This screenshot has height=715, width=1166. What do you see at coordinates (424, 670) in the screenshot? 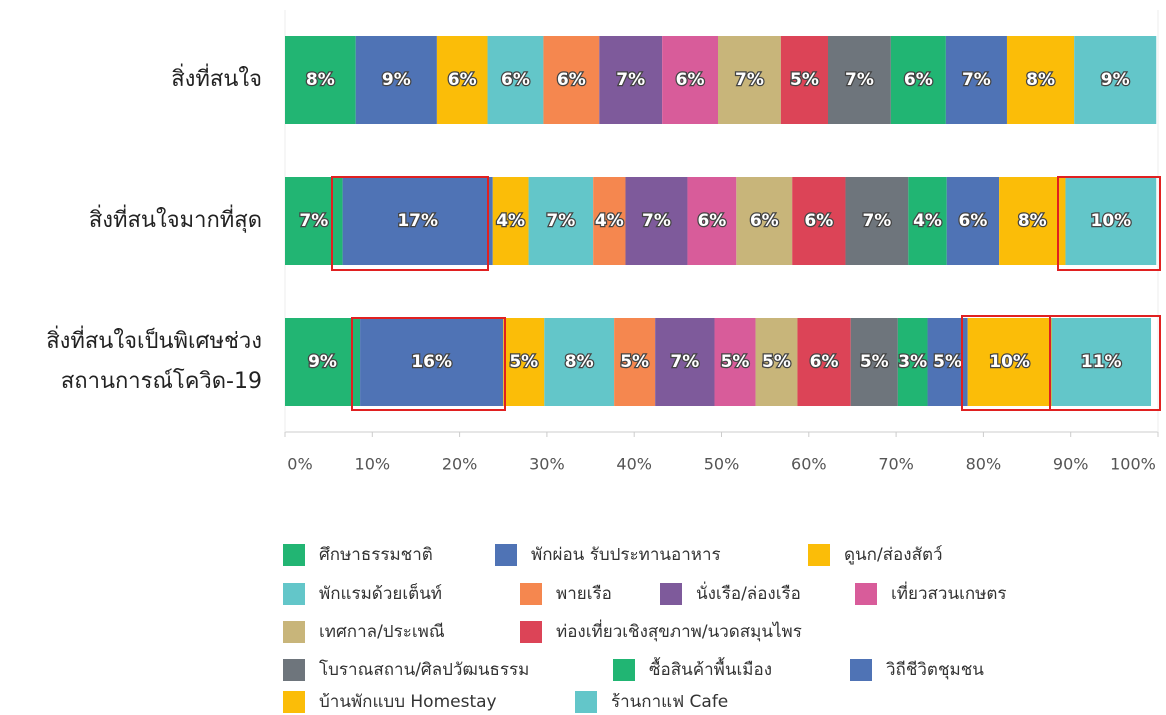
I see `legend-label: โบราณสถาน/ศิลปวัฒนธรรม` at bounding box center [424, 670].